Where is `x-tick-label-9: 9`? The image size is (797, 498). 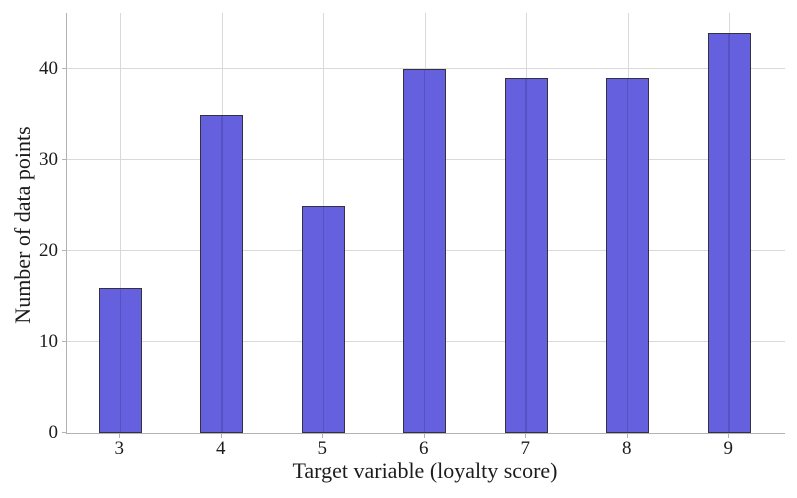
x-tick-label-9: 9 is located at coordinates (728, 448).